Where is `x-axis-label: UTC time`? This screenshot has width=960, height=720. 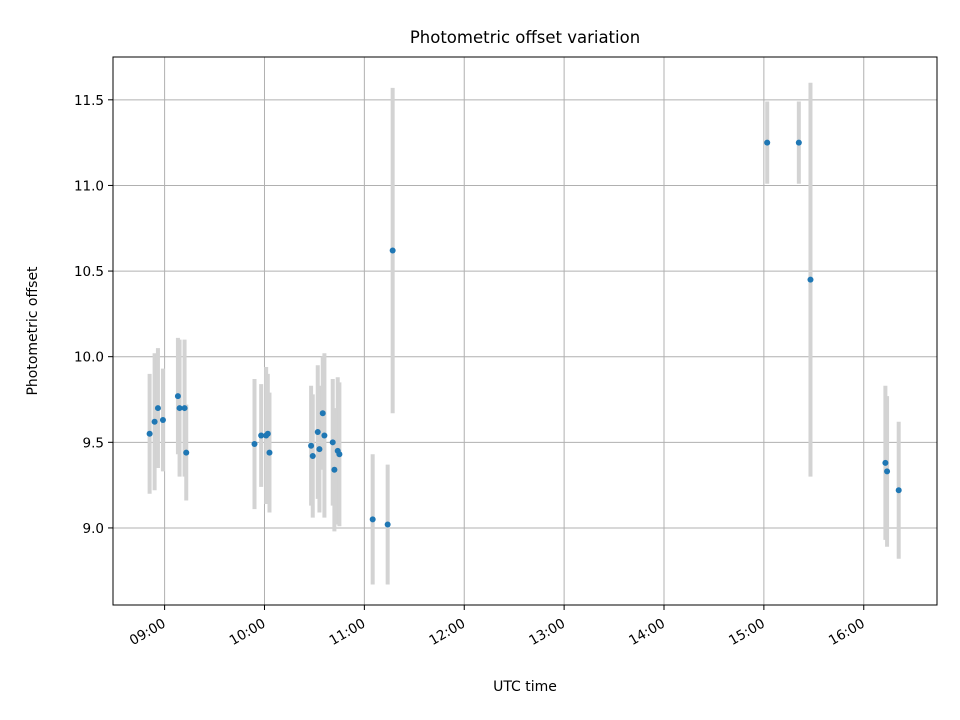 x-axis-label: UTC time is located at coordinates (525, 687).